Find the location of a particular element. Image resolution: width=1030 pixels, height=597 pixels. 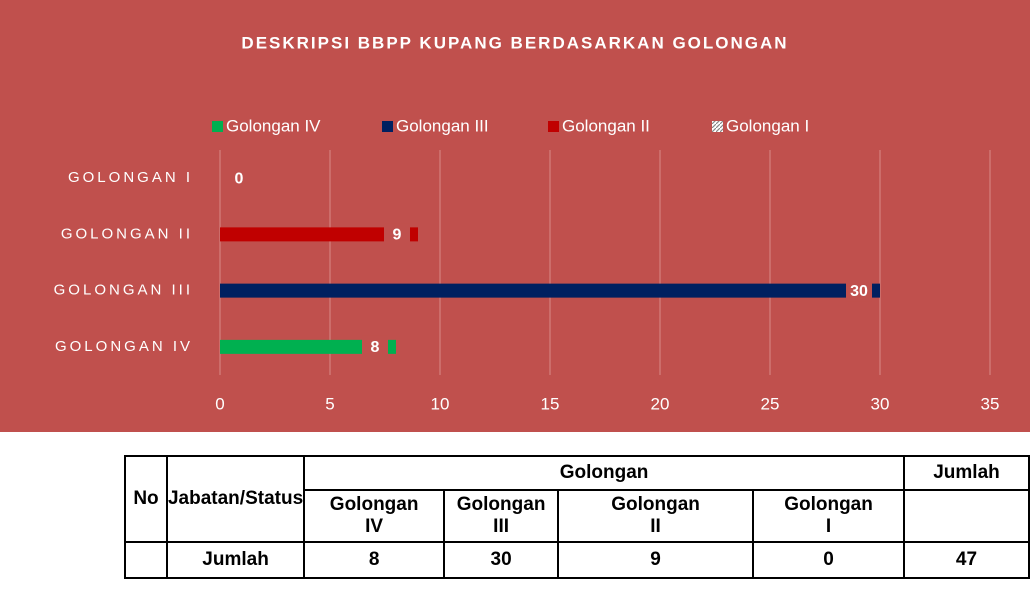

header-cell: Golongan IV is located at coordinates (374, 516).